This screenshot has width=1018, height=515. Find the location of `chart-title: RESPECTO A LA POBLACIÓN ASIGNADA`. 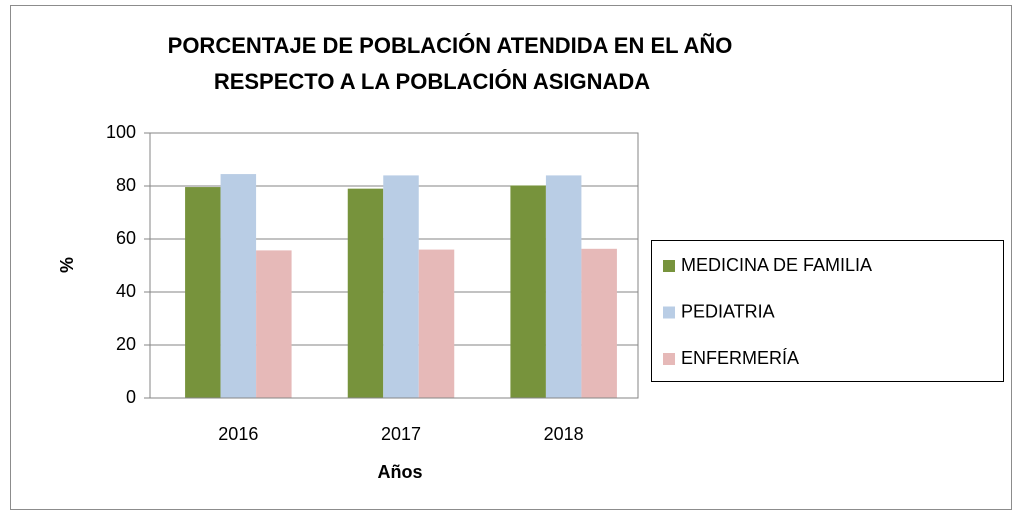

chart-title: RESPECTO A LA POBLACIÓN ASIGNADA is located at coordinates (432, 81).